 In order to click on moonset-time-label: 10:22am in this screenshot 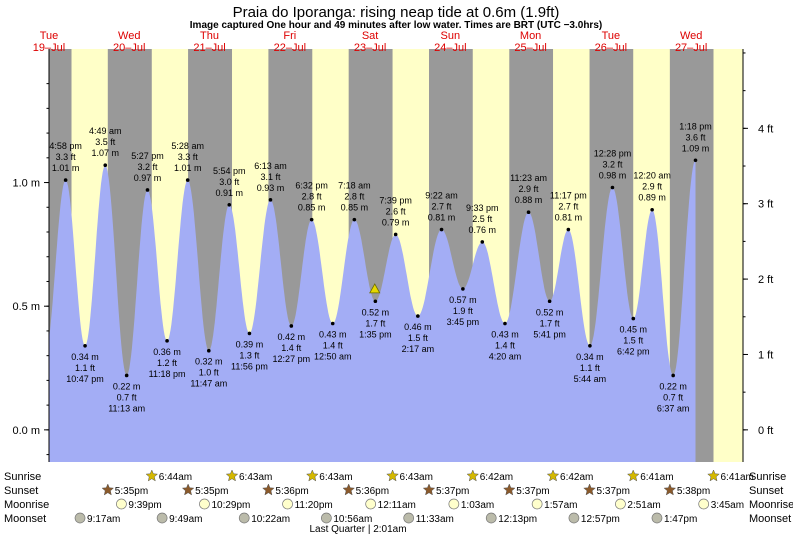, I will do `click(270, 519)`.